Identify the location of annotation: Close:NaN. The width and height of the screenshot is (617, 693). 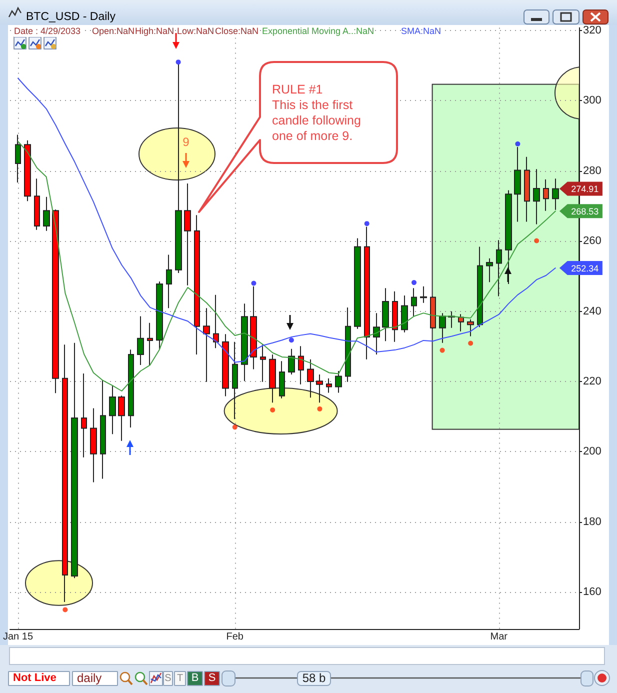
(237, 31).